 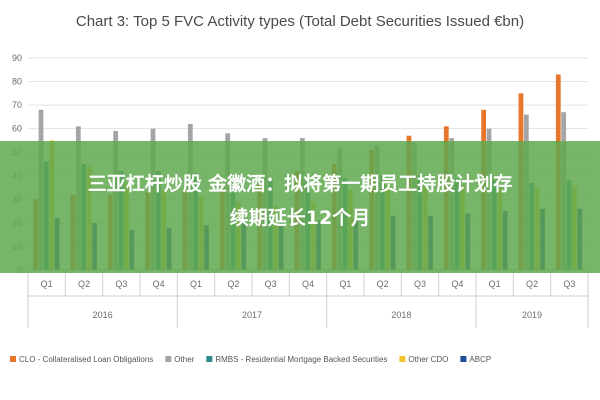 I want to click on legend-label: Other, so click(x=184, y=359).